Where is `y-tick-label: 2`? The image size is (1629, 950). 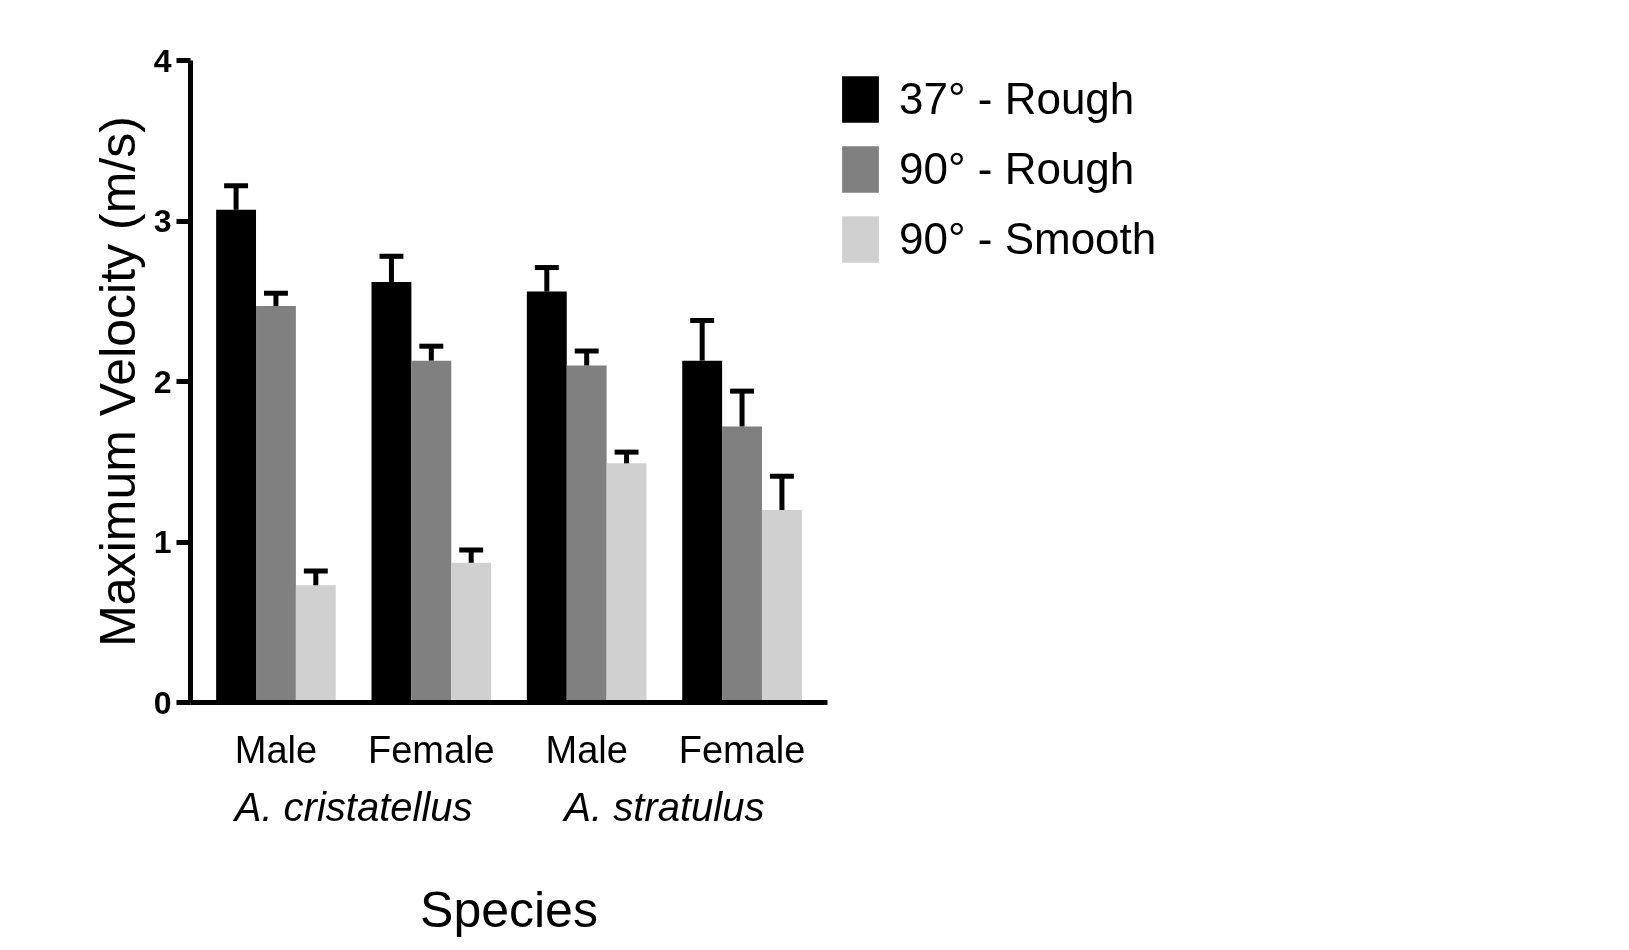 y-tick-label: 2 is located at coordinates (162, 381).